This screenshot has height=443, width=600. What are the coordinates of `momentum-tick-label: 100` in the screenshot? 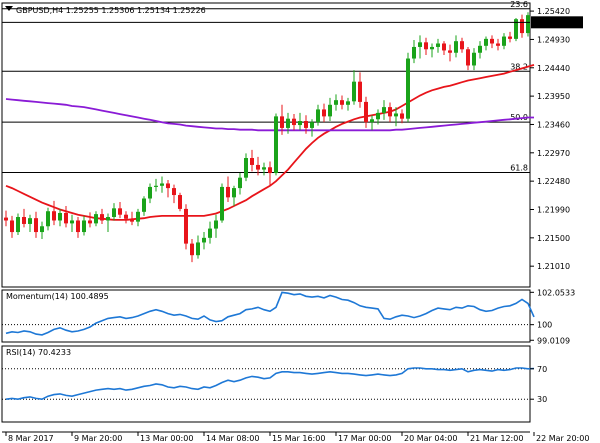 It's located at (544, 325).